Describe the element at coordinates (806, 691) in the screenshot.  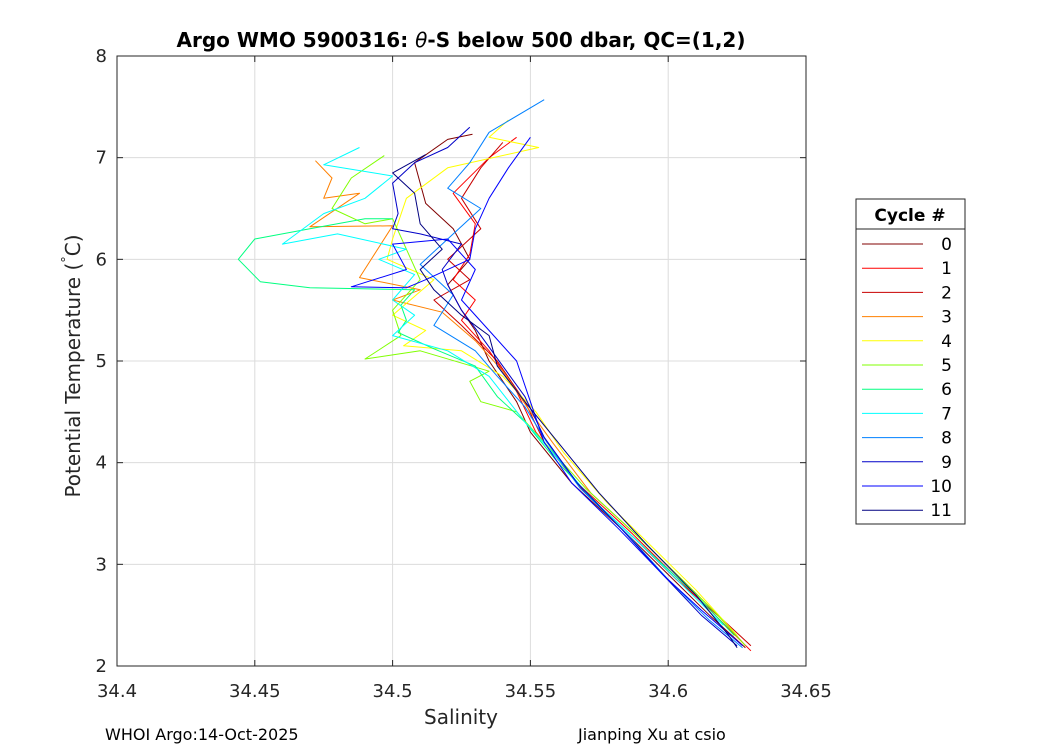
I see `x-tick-label: 34.65` at that location.